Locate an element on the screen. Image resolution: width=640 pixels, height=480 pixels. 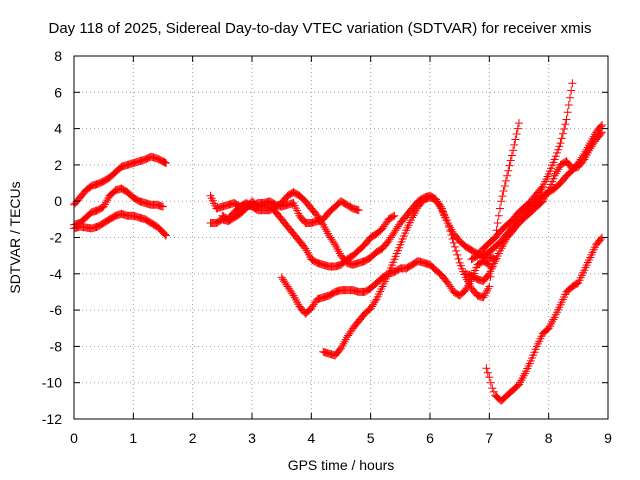
y-tick-label: -10 is located at coordinates (52, 383).